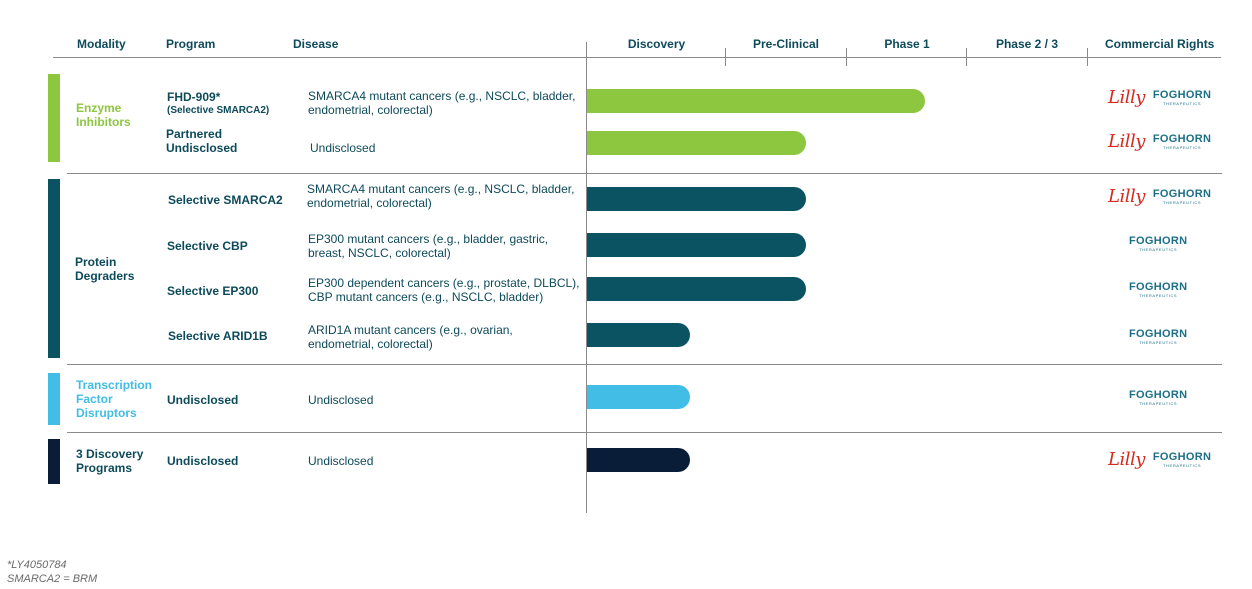 The width and height of the screenshot is (1252, 589). I want to click on header-program: Program, so click(191, 44).